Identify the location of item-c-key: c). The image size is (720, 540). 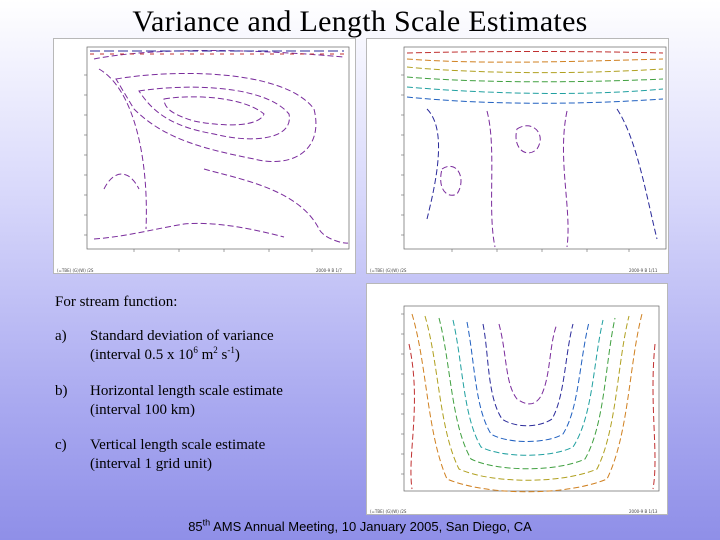
(61, 445).